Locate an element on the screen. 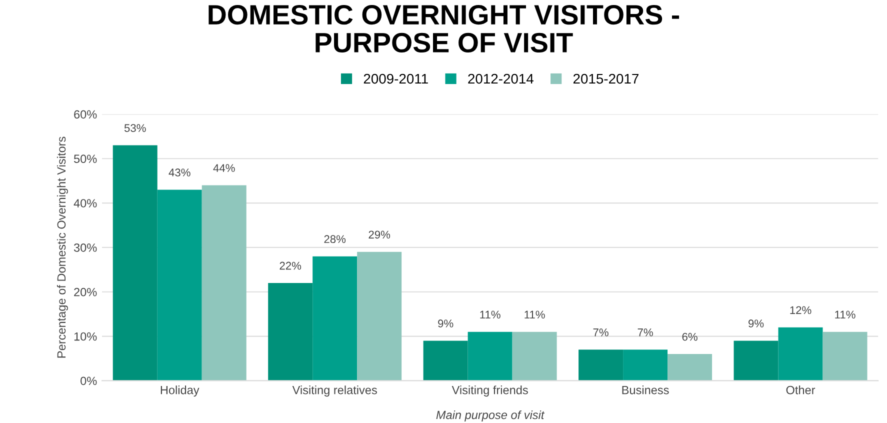 This screenshot has width=887, height=423. x-tick-label: Other is located at coordinates (801, 390).